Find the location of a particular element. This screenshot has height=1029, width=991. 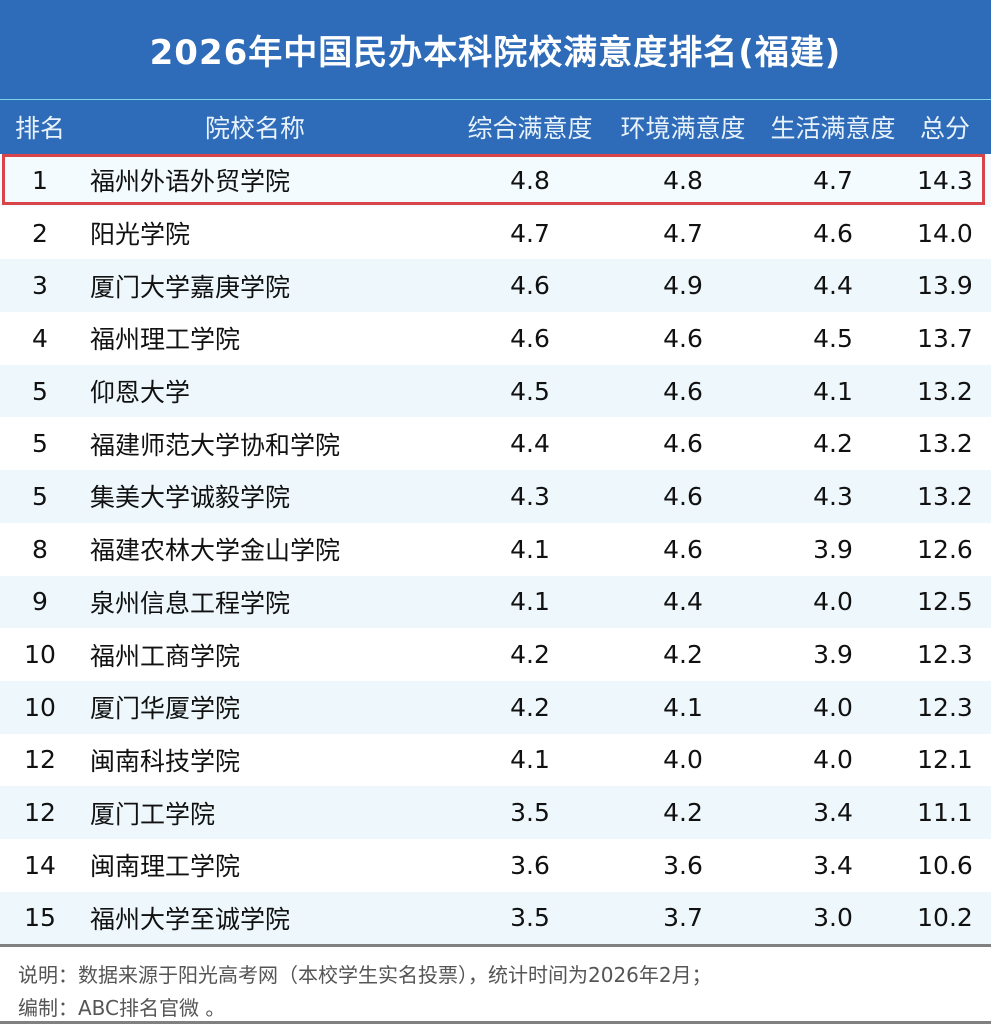

cell-school-name: 仰恩大学 is located at coordinates (140, 393).